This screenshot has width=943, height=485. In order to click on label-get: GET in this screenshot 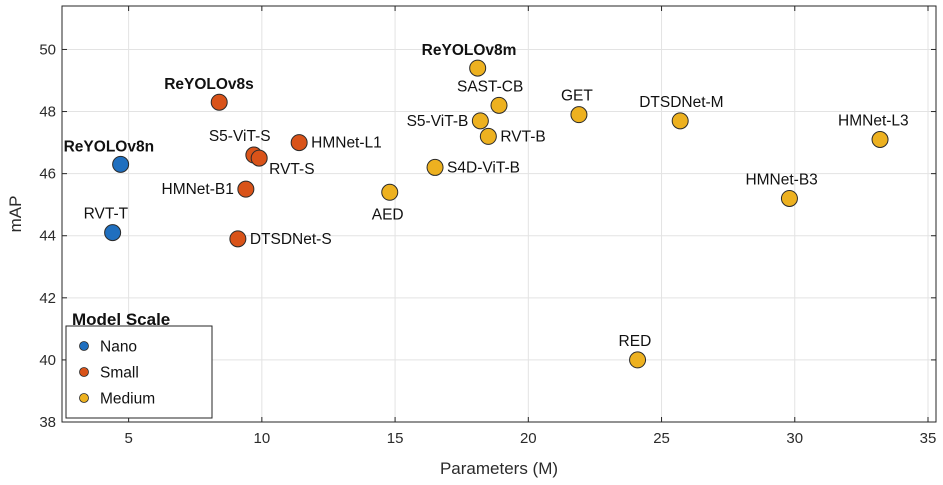, I will do `click(577, 96)`.